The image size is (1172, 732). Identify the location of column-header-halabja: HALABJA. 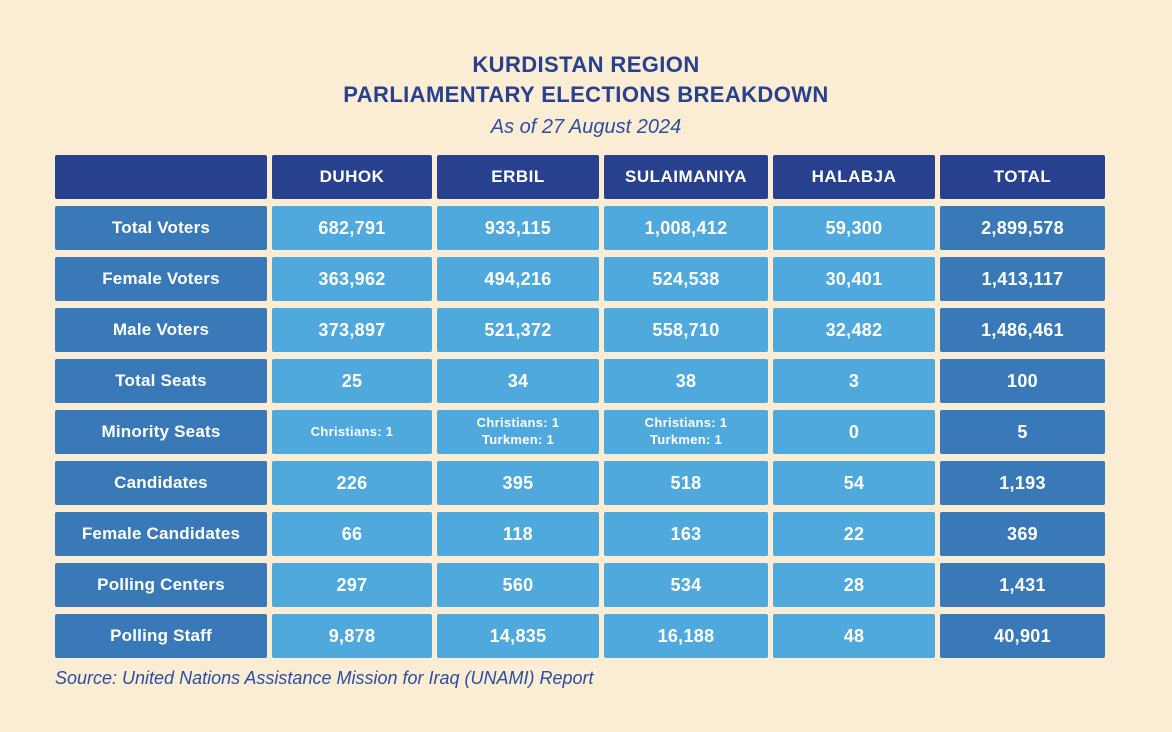
(854, 177).